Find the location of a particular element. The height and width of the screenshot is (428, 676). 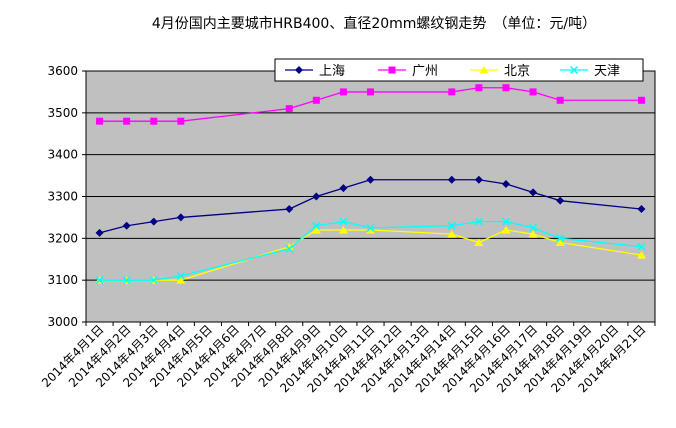

legend: 上海 广州 北京 天津 is located at coordinates (459, 70).